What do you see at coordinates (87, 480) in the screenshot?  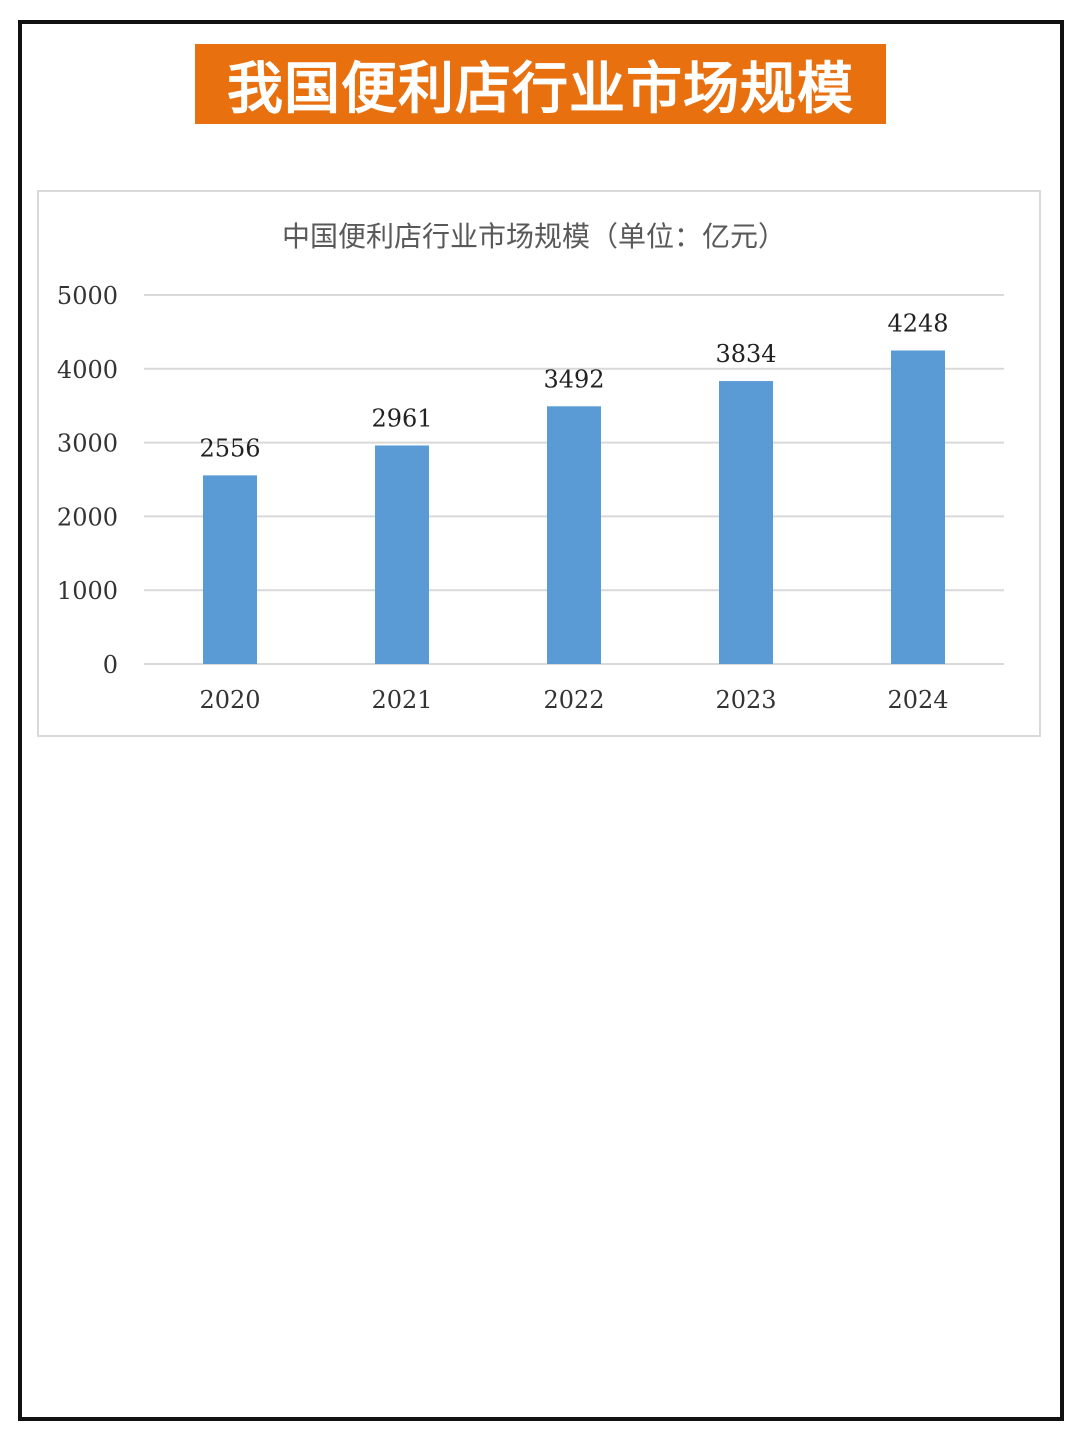 I see `y-axis-ticks: 0 1000 2000 3000 4000 5000` at bounding box center [87, 480].